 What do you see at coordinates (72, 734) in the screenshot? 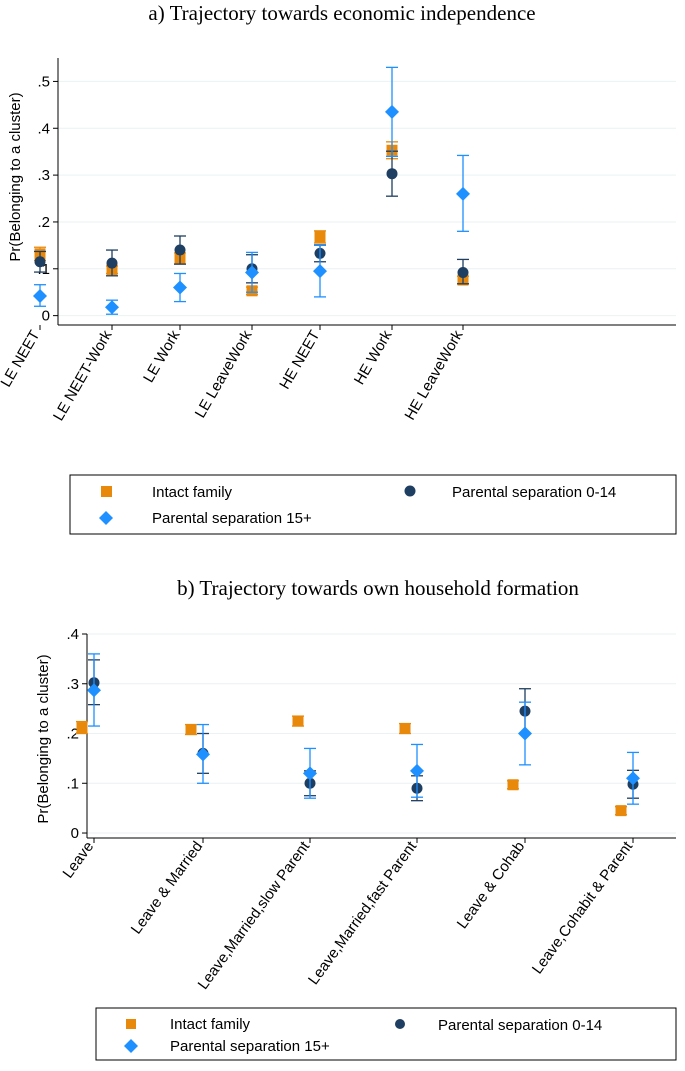
I see `panel-b-y-tick-label: .2` at bounding box center [72, 734].